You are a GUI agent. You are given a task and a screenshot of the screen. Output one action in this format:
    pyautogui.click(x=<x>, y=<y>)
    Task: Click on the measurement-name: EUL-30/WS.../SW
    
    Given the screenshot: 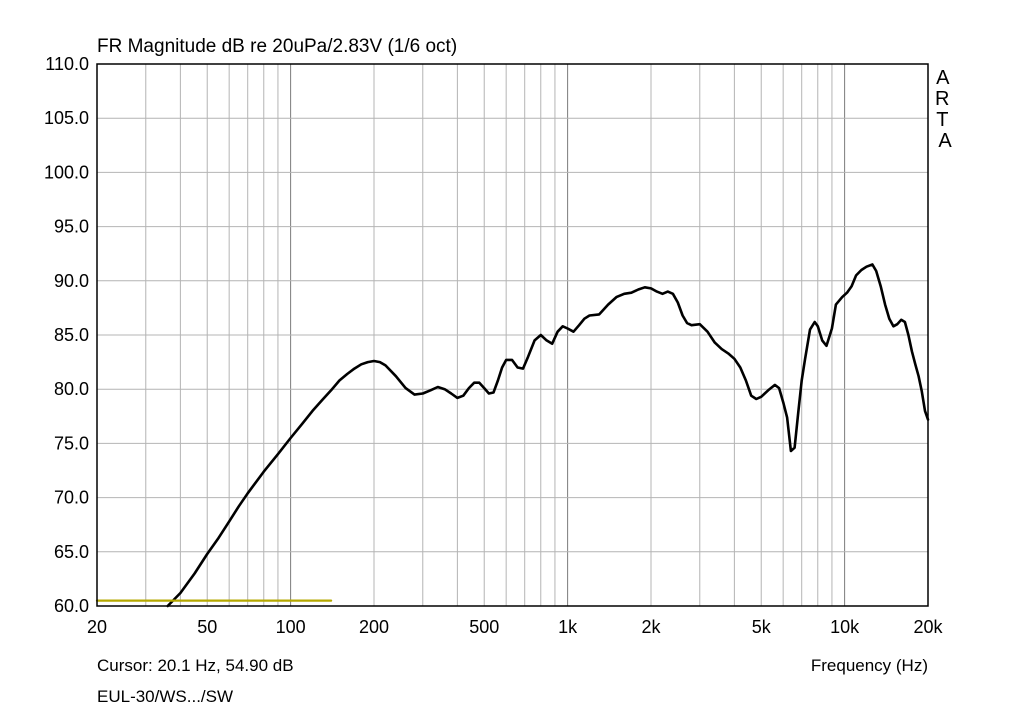 What is the action you would take?
    pyautogui.click(x=165, y=696)
    